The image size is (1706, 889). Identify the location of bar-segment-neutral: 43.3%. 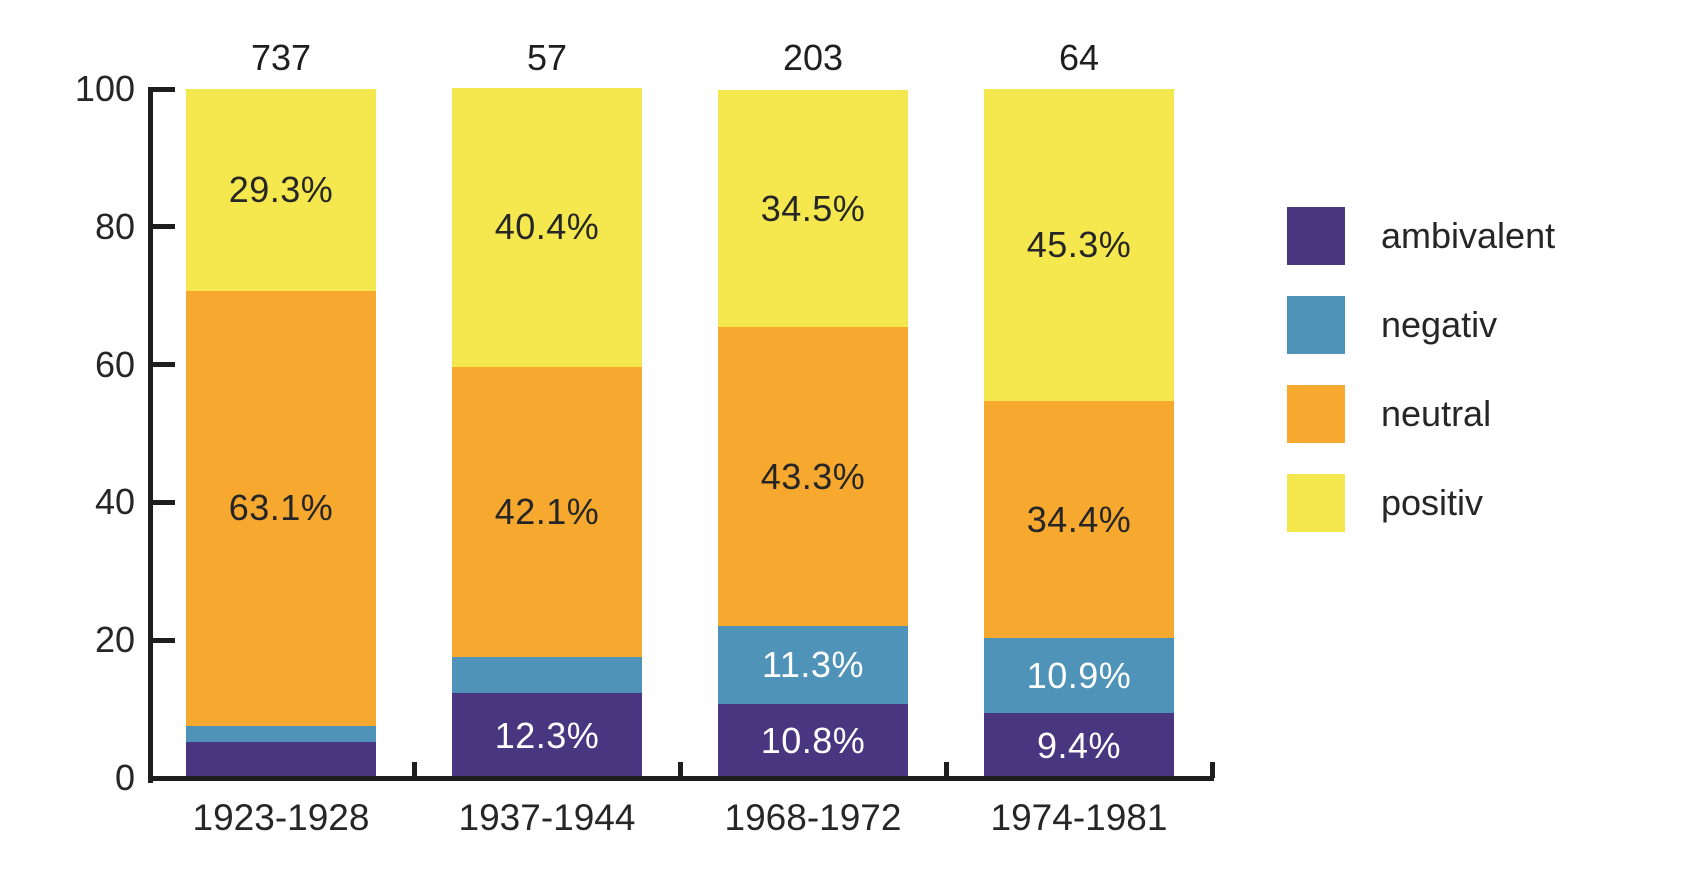
(813, 476).